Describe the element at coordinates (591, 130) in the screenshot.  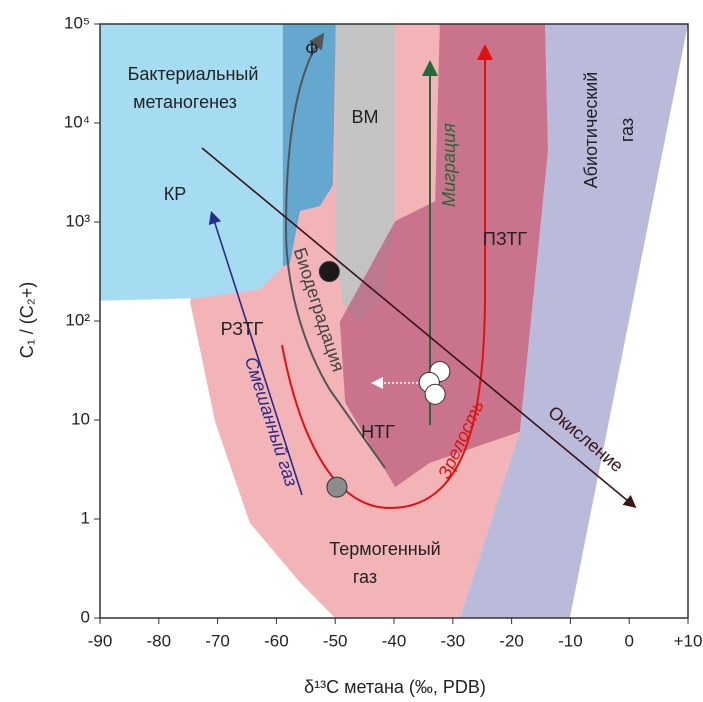
I see `region-label: Абиотический` at that location.